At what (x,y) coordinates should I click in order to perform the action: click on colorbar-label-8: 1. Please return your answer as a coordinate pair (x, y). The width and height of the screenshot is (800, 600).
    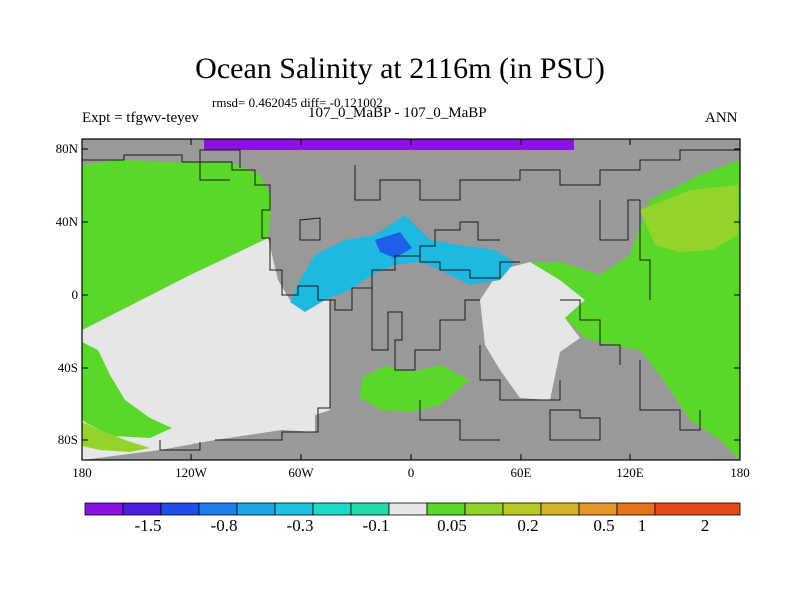
    Looking at the image, I should click on (642, 525).